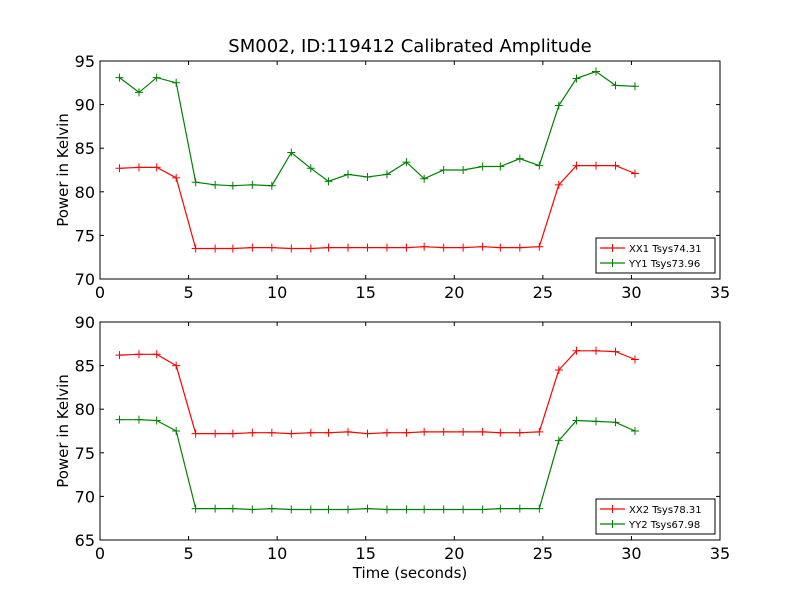 This screenshot has width=800, height=600. Describe the element at coordinates (543, 292) in the screenshot. I see `x-tick-label: 25` at that location.